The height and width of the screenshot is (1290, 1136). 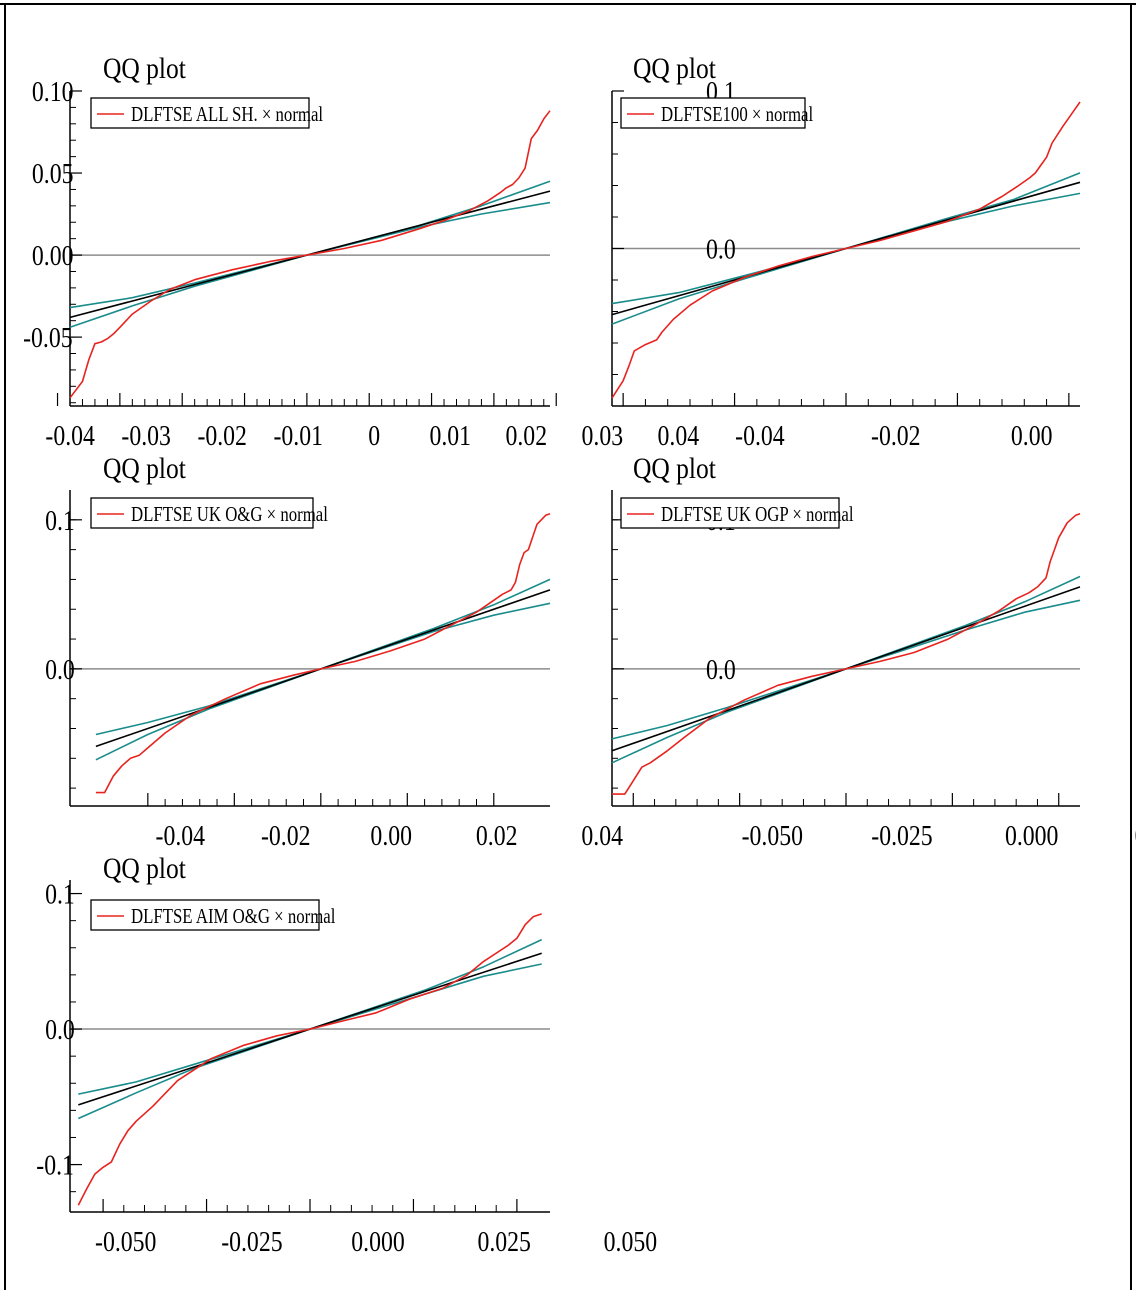 What do you see at coordinates (603, 435) in the screenshot?
I see `x-tick-label: 0.03` at bounding box center [603, 435].